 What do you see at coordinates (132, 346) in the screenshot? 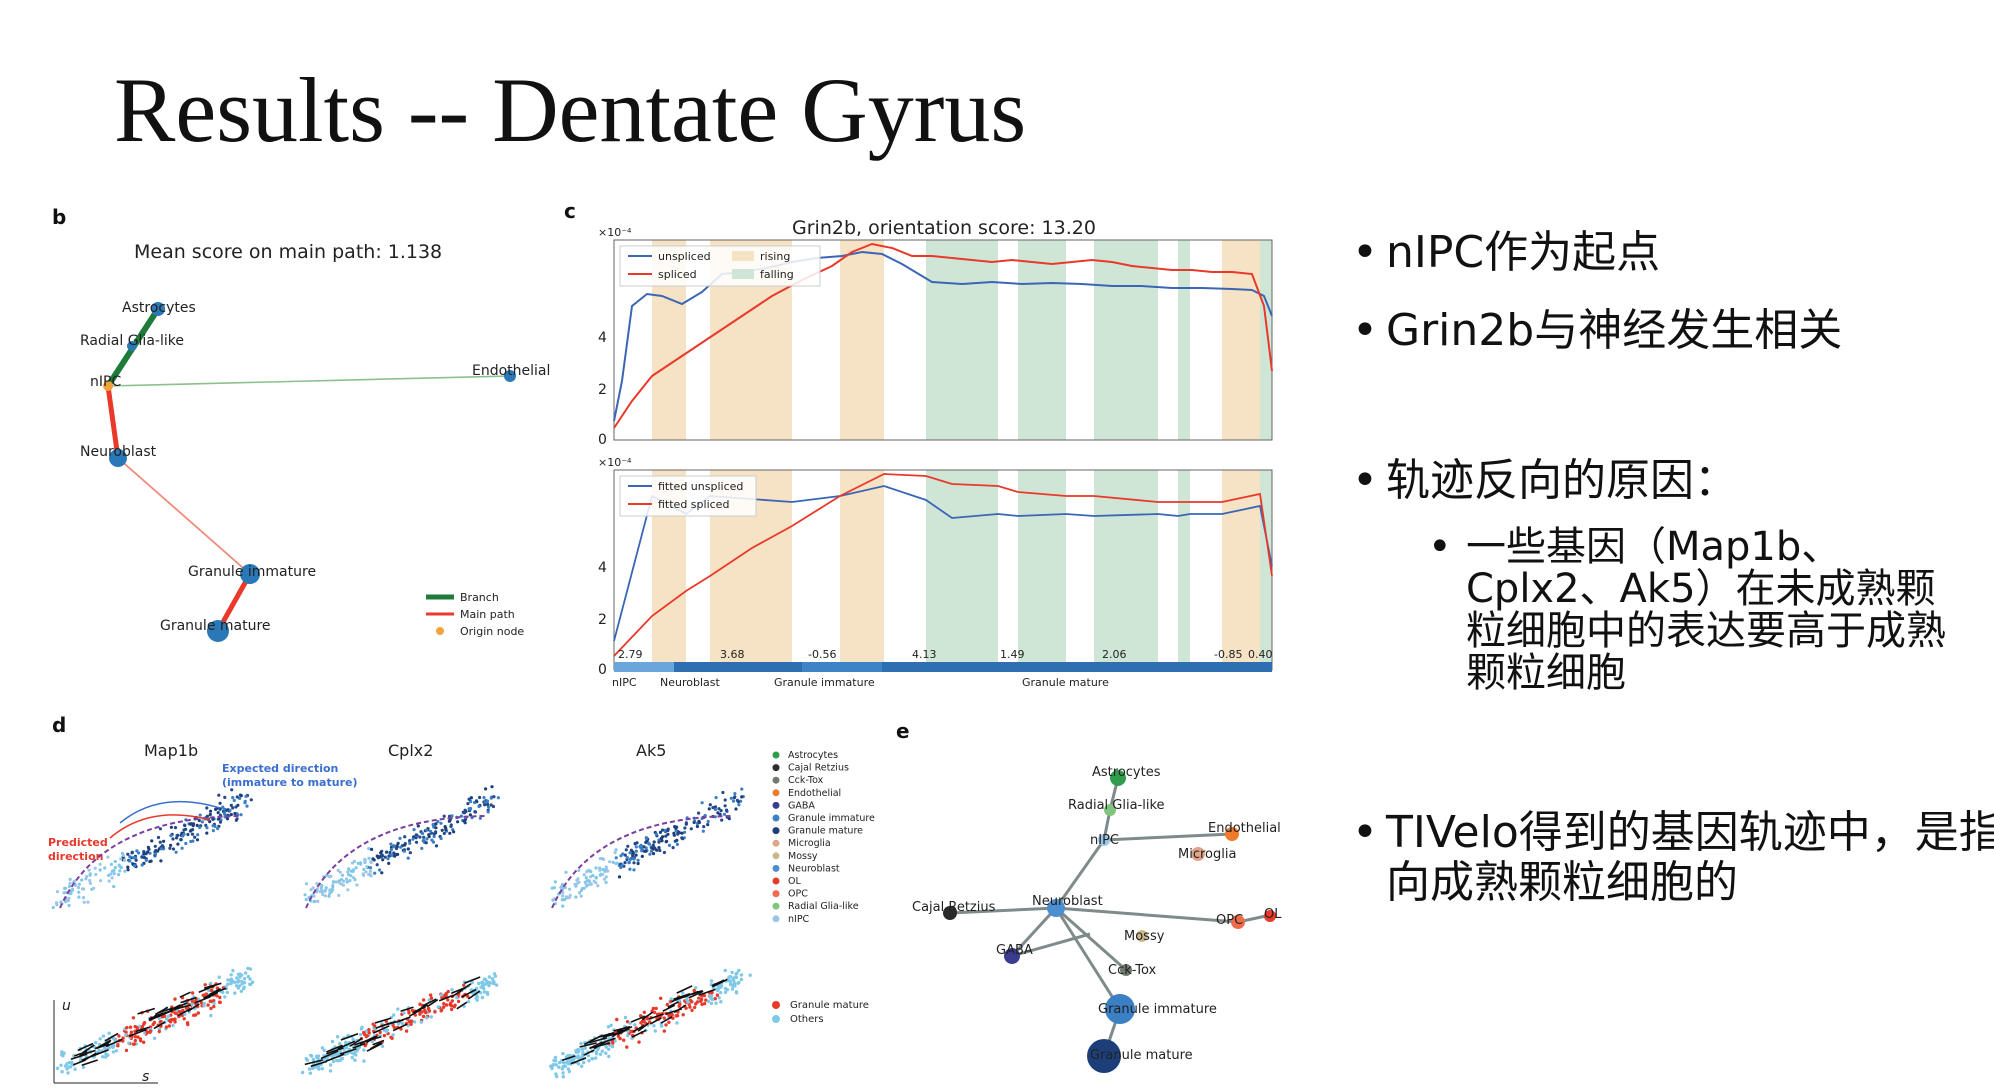
I see `node-radial-glia` at bounding box center [132, 346].